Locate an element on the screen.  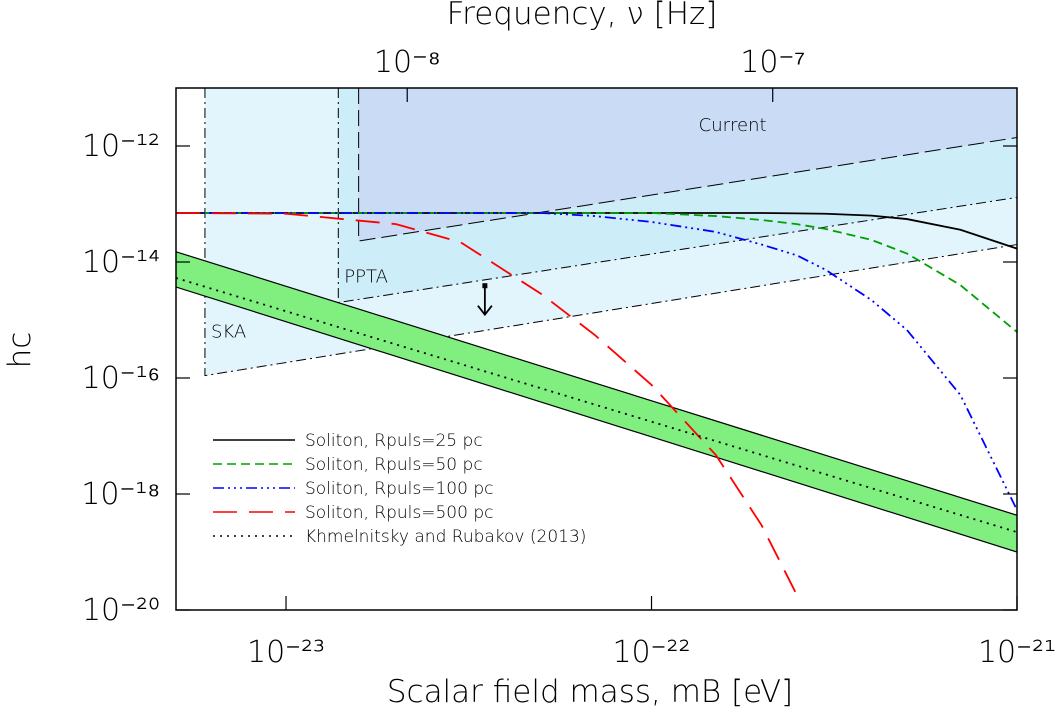
legend-label: Soliton, Rpuls=50 pc is located at coordinates (394, 465).